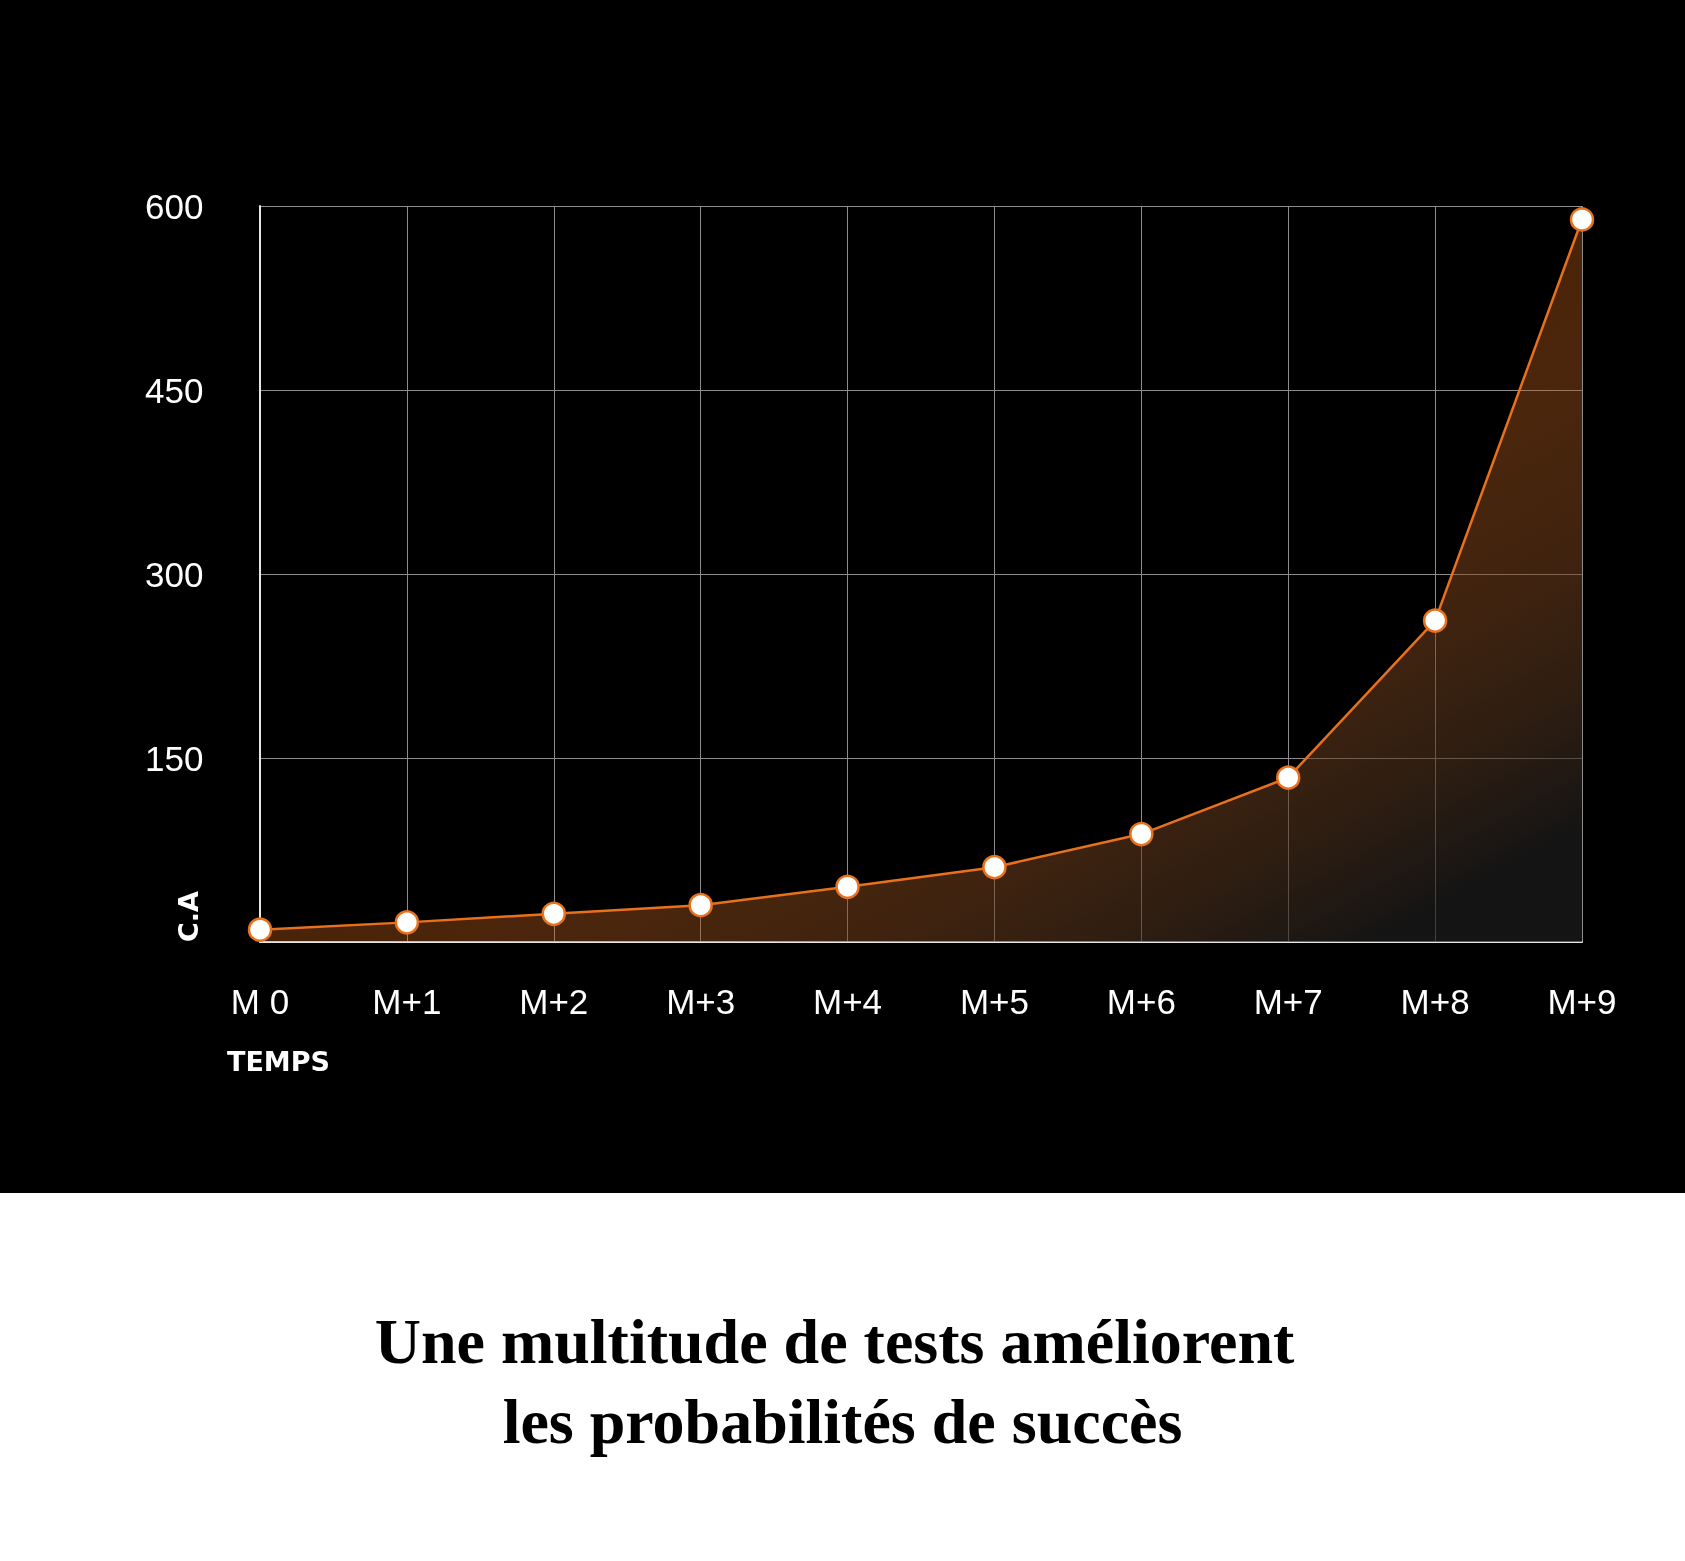 The image size is (1685, 1561). I want to click on x-tick-label: M+2, so click(554, 1001).